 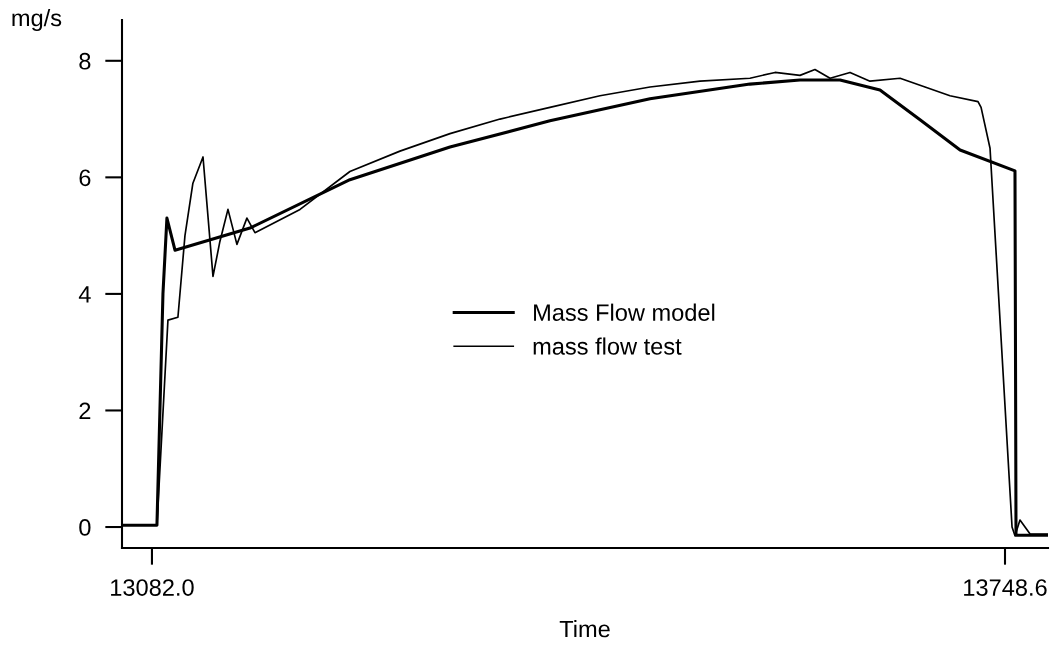 I want to click on y-tick-label: 8, so click(x=85, y=61).